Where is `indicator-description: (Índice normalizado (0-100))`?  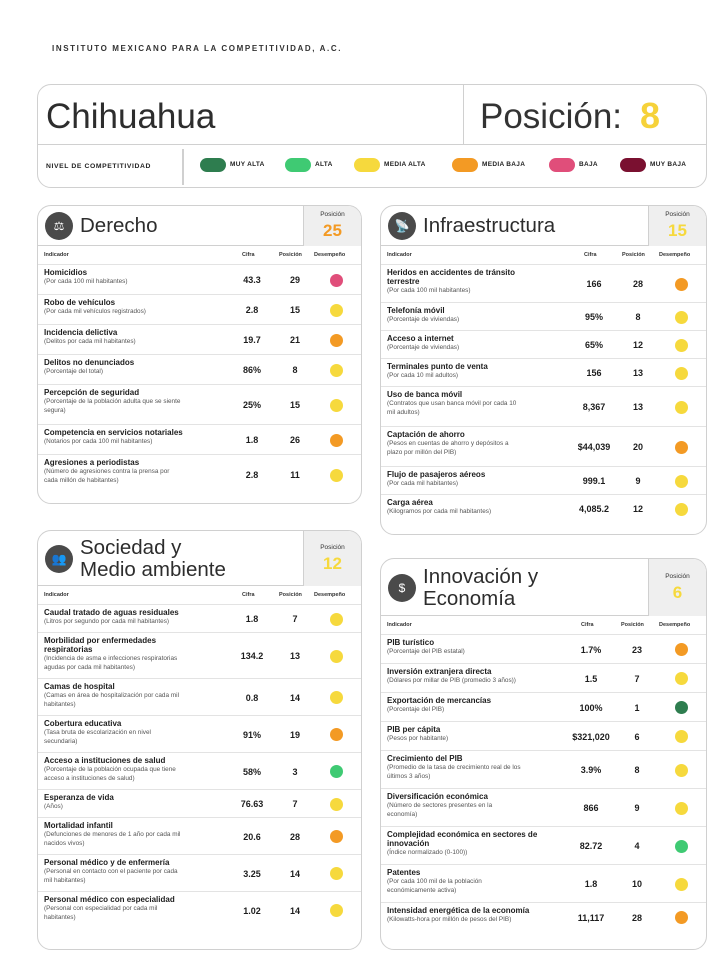 indicator-description: (Índice normalizado (0-100)) is located at coordinates (427, 852).